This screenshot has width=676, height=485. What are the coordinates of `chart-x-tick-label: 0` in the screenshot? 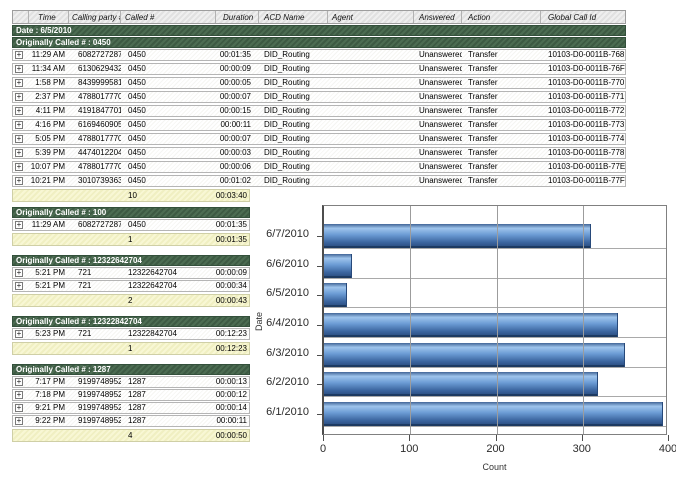 It's located at (323, 449).